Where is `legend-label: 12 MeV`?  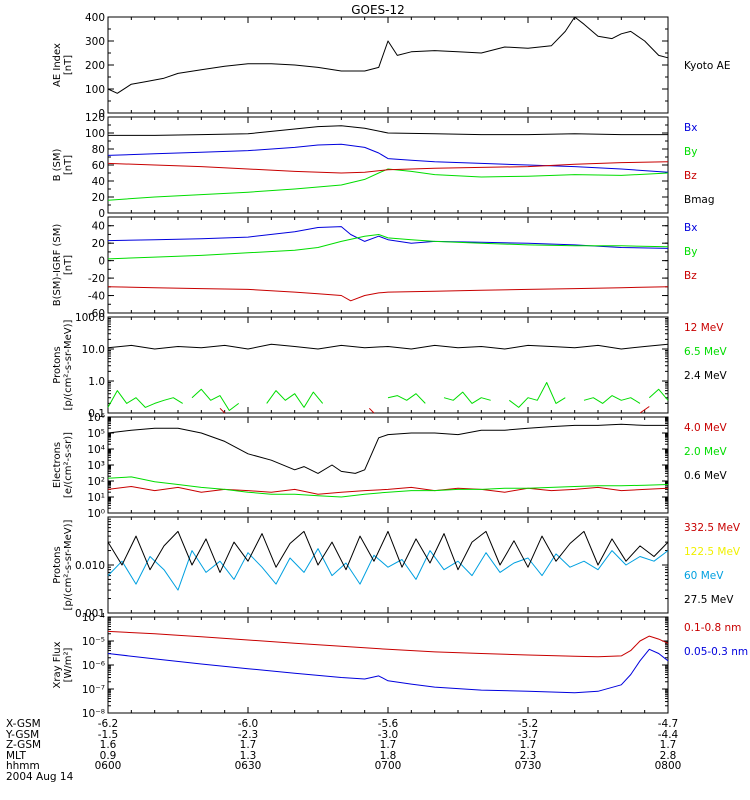 legend-label: 12 MeV is located at coordinates (704, 328).